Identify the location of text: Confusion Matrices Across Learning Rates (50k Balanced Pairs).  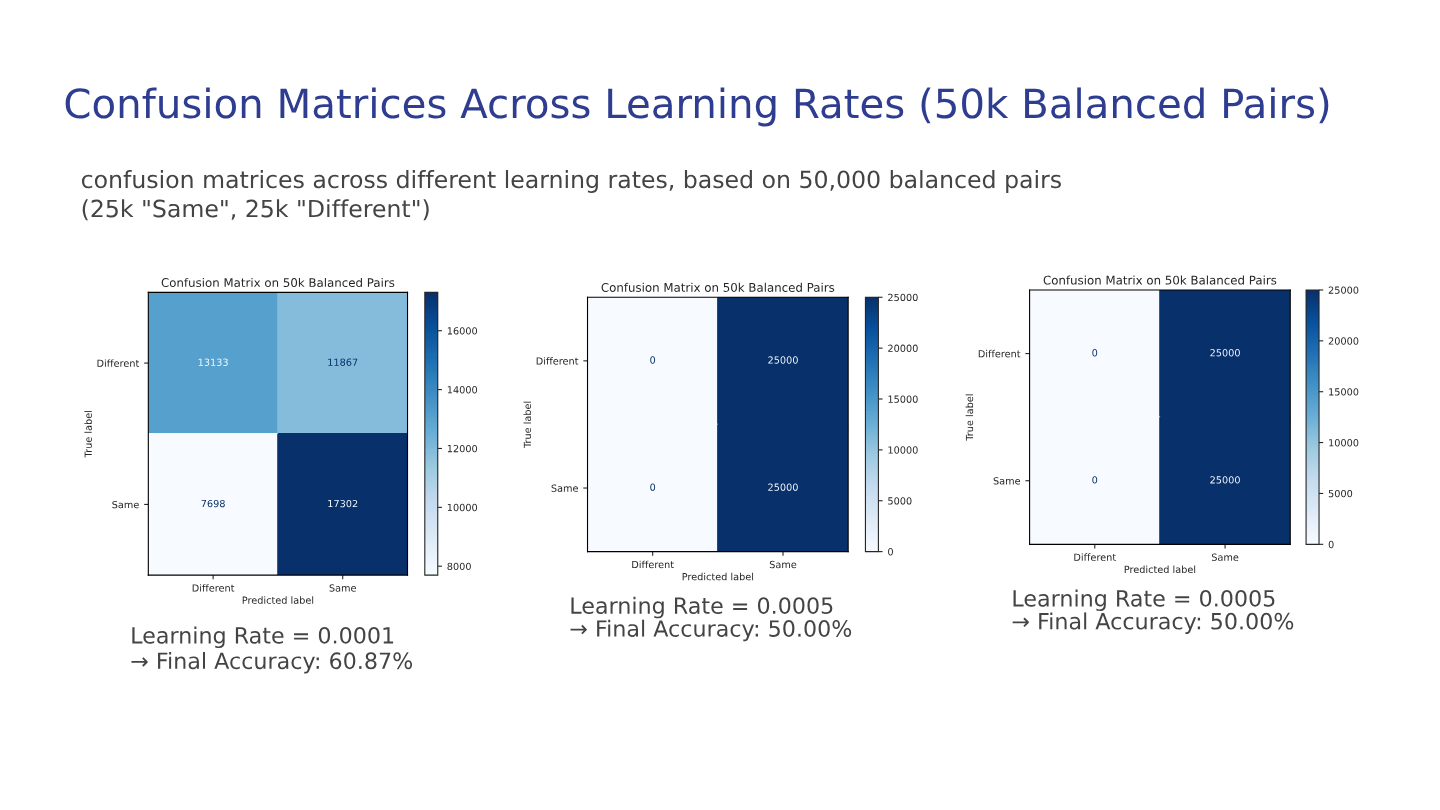
(697, 107).